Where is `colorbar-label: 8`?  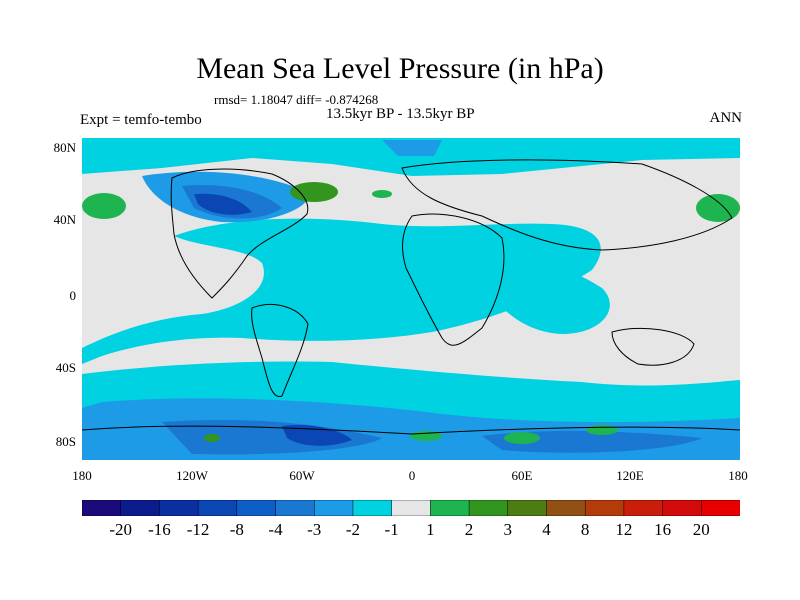 colorbar-label: 8 is located at coordinates (585, 529).